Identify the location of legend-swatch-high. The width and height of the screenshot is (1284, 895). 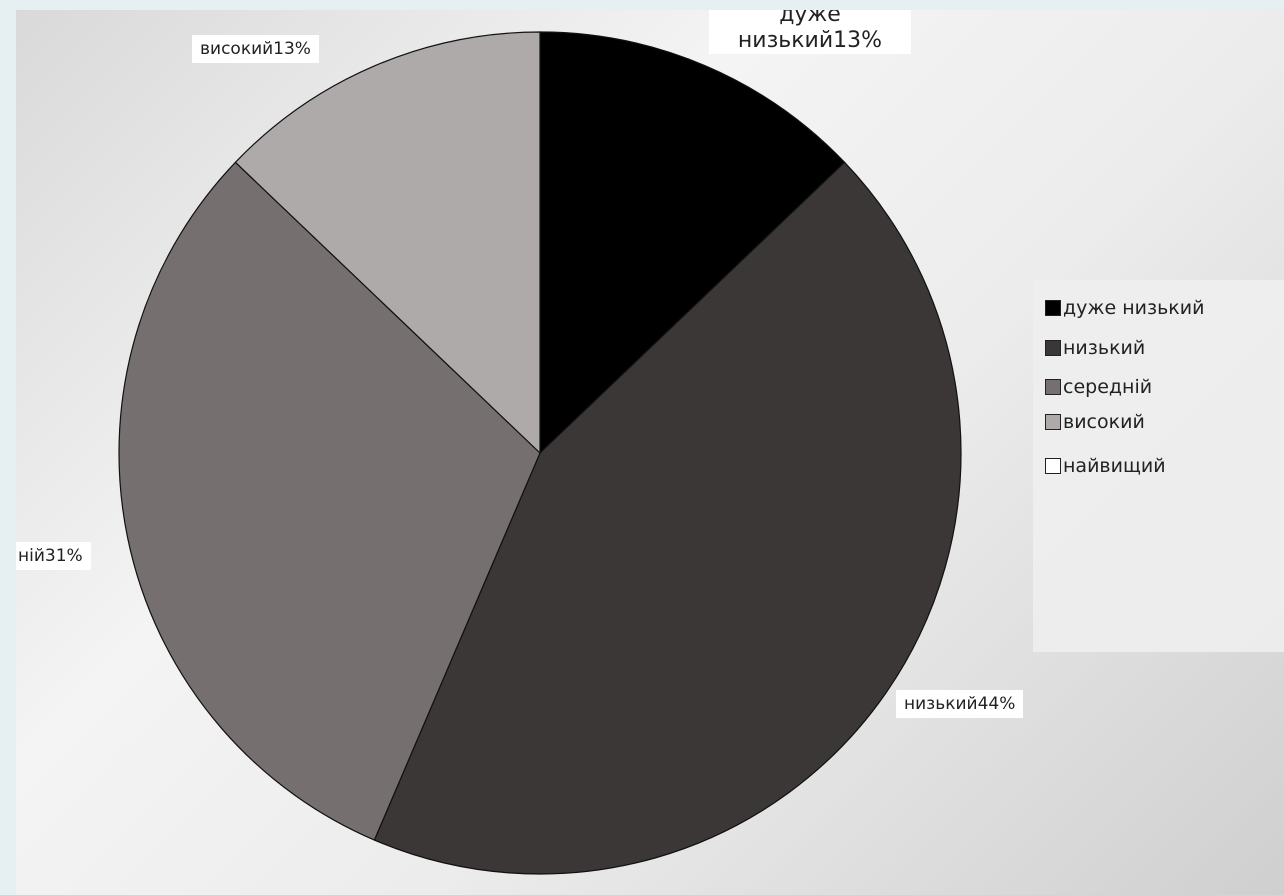
(1053, 422).